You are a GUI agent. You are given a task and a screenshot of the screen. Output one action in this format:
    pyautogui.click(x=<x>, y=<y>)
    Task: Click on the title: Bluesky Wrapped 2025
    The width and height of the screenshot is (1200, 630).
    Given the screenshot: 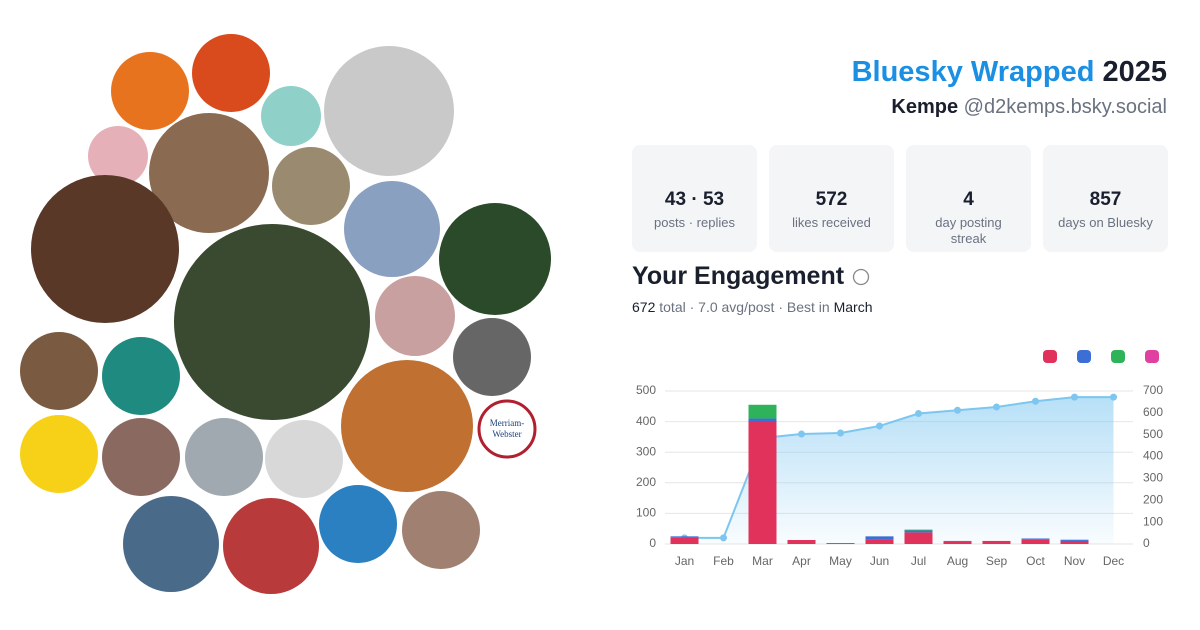 What is the action you would take?
    pyautogui.click(x=1009, y=72)
    